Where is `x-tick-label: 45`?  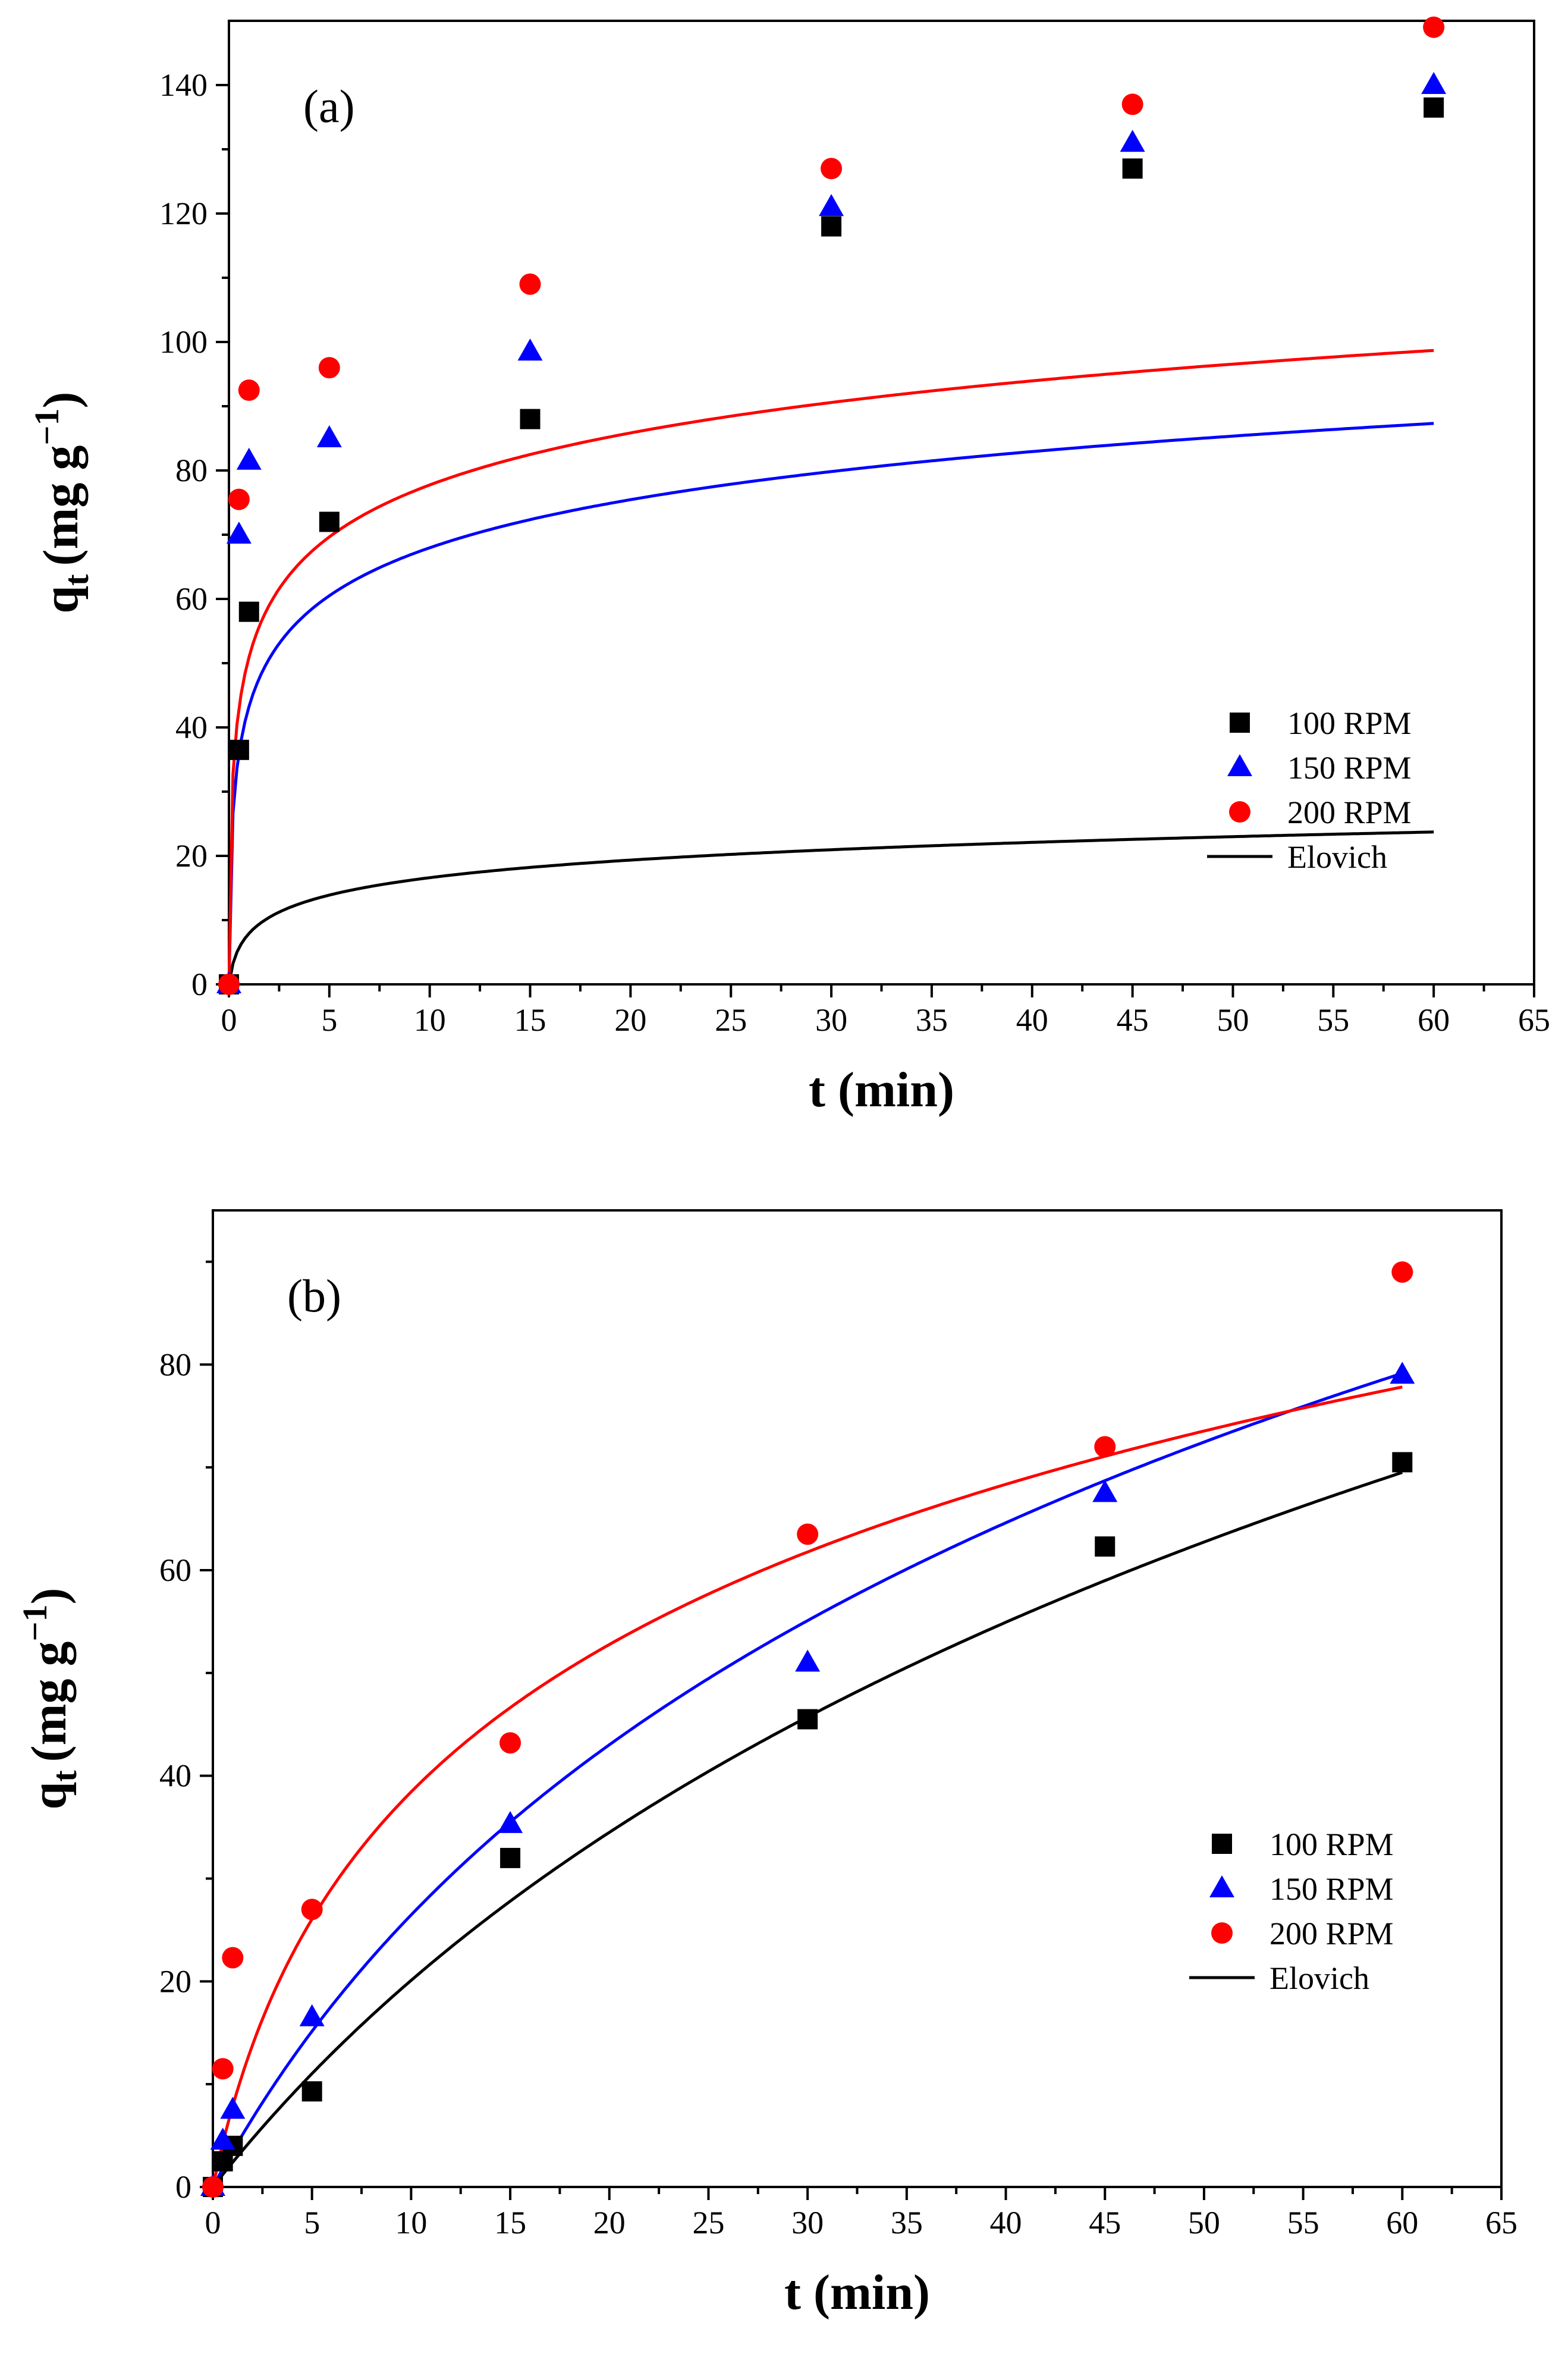
x-tick-label: 45 is located at coordinates (1133, 1020).